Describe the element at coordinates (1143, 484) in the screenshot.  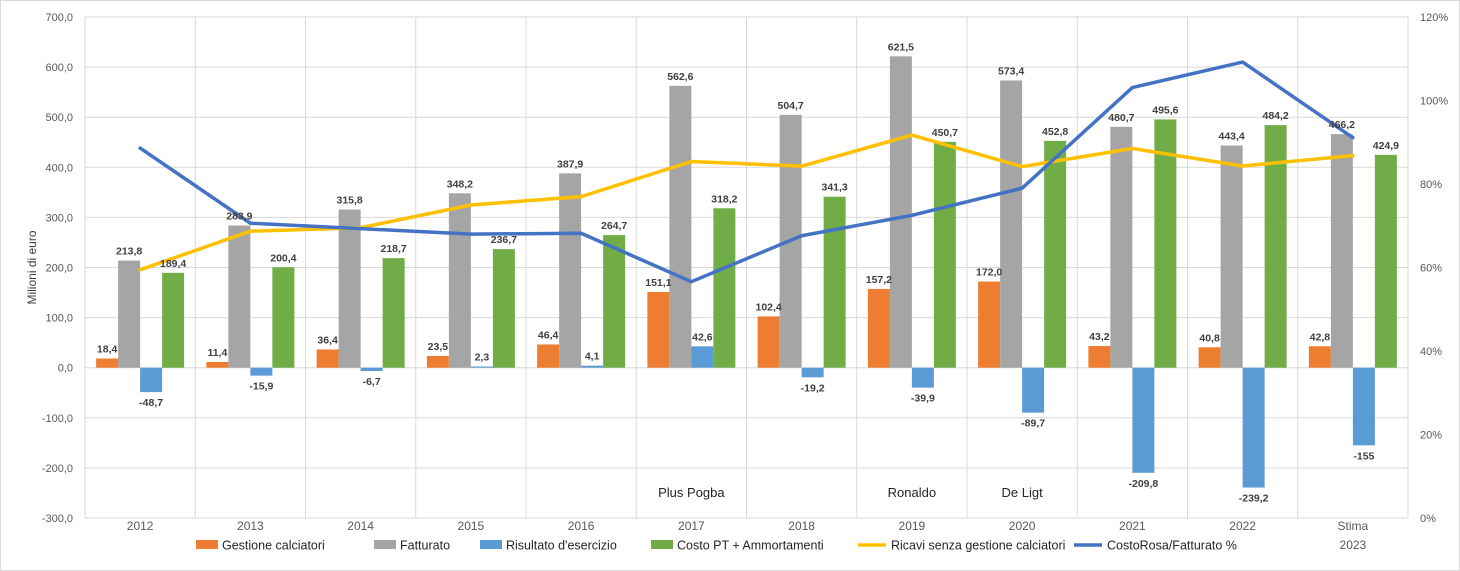
I see `data-label: -209,8` at that location.